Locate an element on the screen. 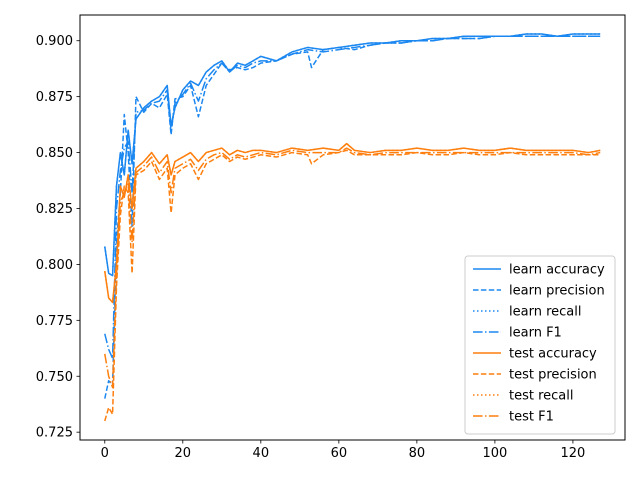 The height and width of the screenshot is (480, 640). y-tick-label: 0.850 is located at coordinates (54, 153).